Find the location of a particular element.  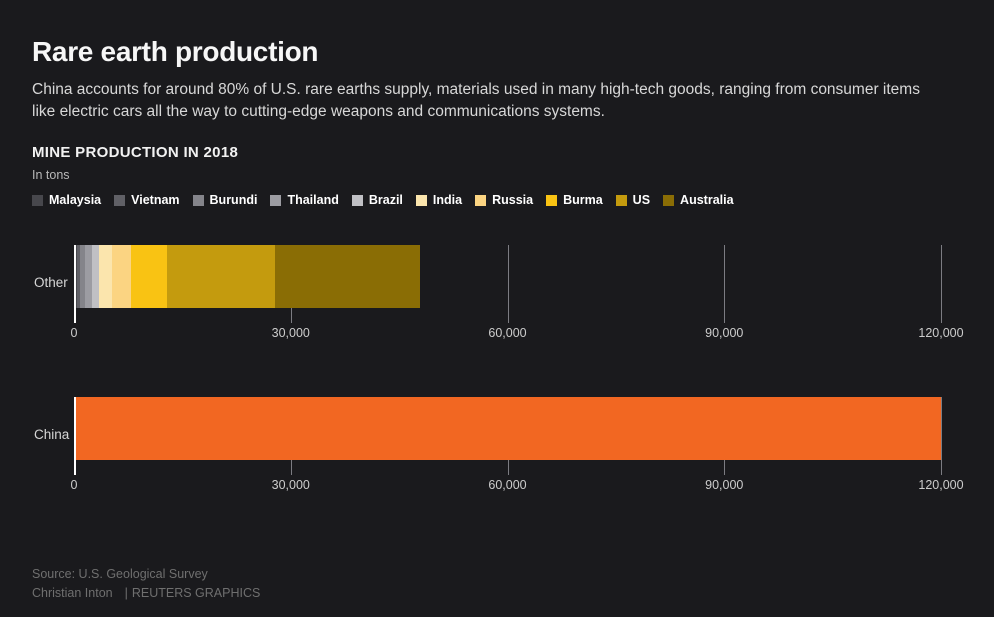

bar-segment-india is located at coordinates (106, 276).